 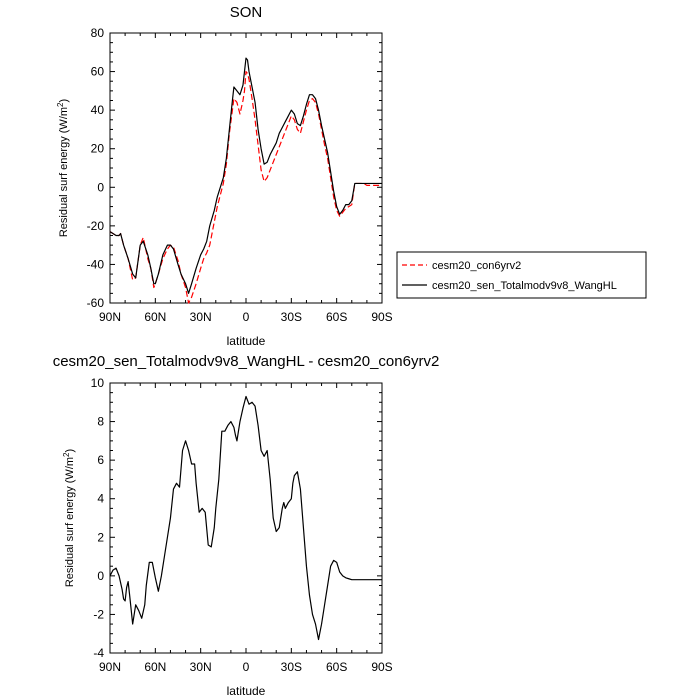 I want to click on chart-bottom-series-line, so click(x=245, y=518).